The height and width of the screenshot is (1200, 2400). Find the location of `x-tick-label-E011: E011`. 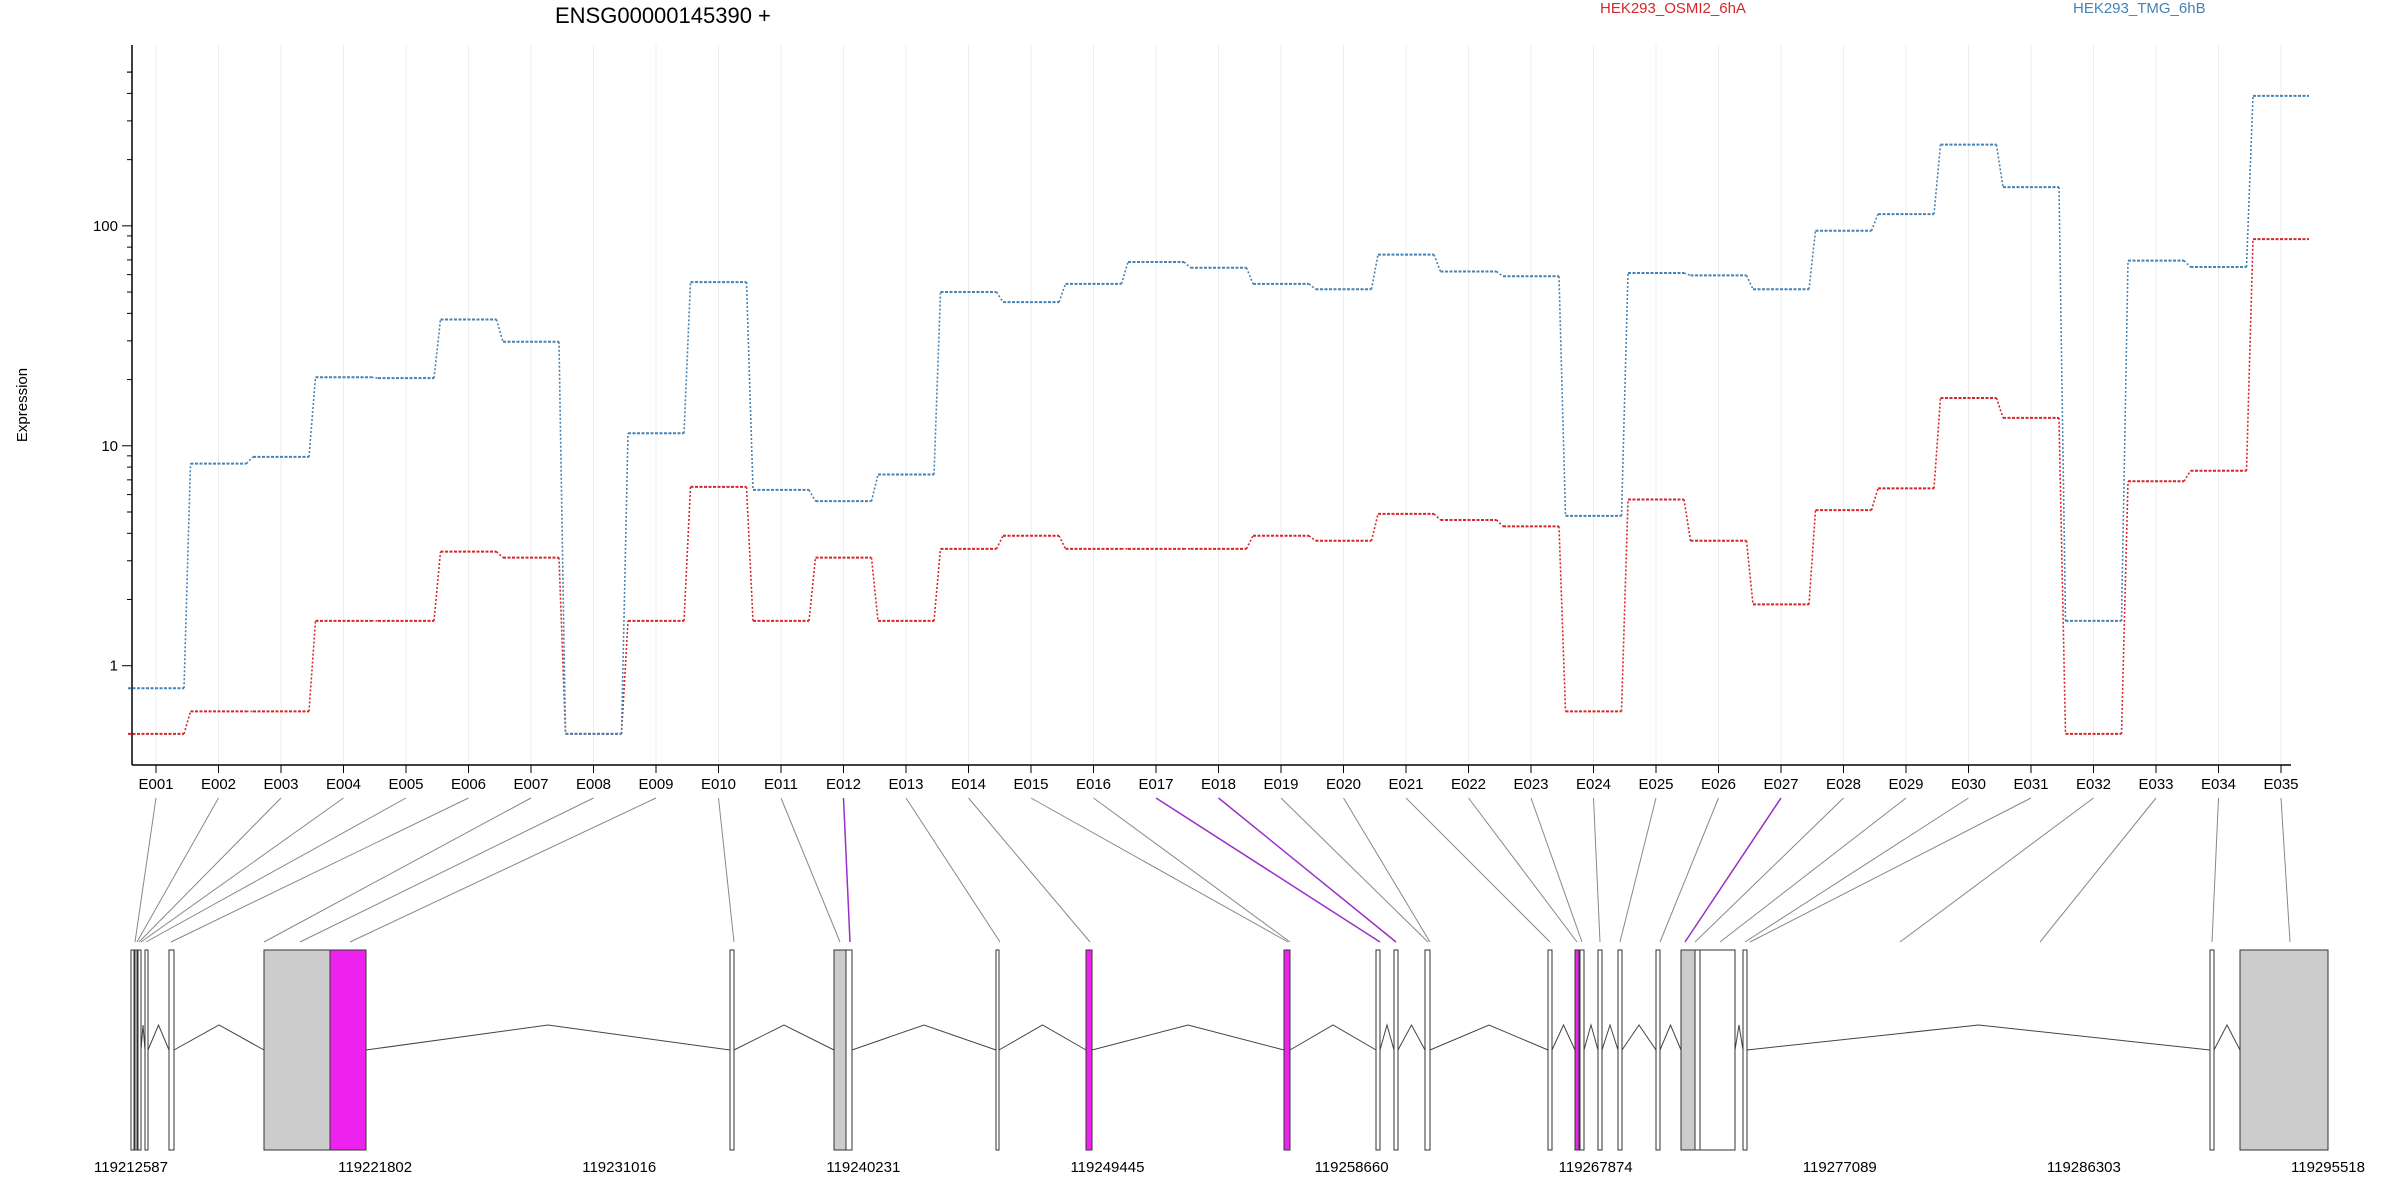

x-tick-label-E011: E011 is located at coordinates (781, 784).